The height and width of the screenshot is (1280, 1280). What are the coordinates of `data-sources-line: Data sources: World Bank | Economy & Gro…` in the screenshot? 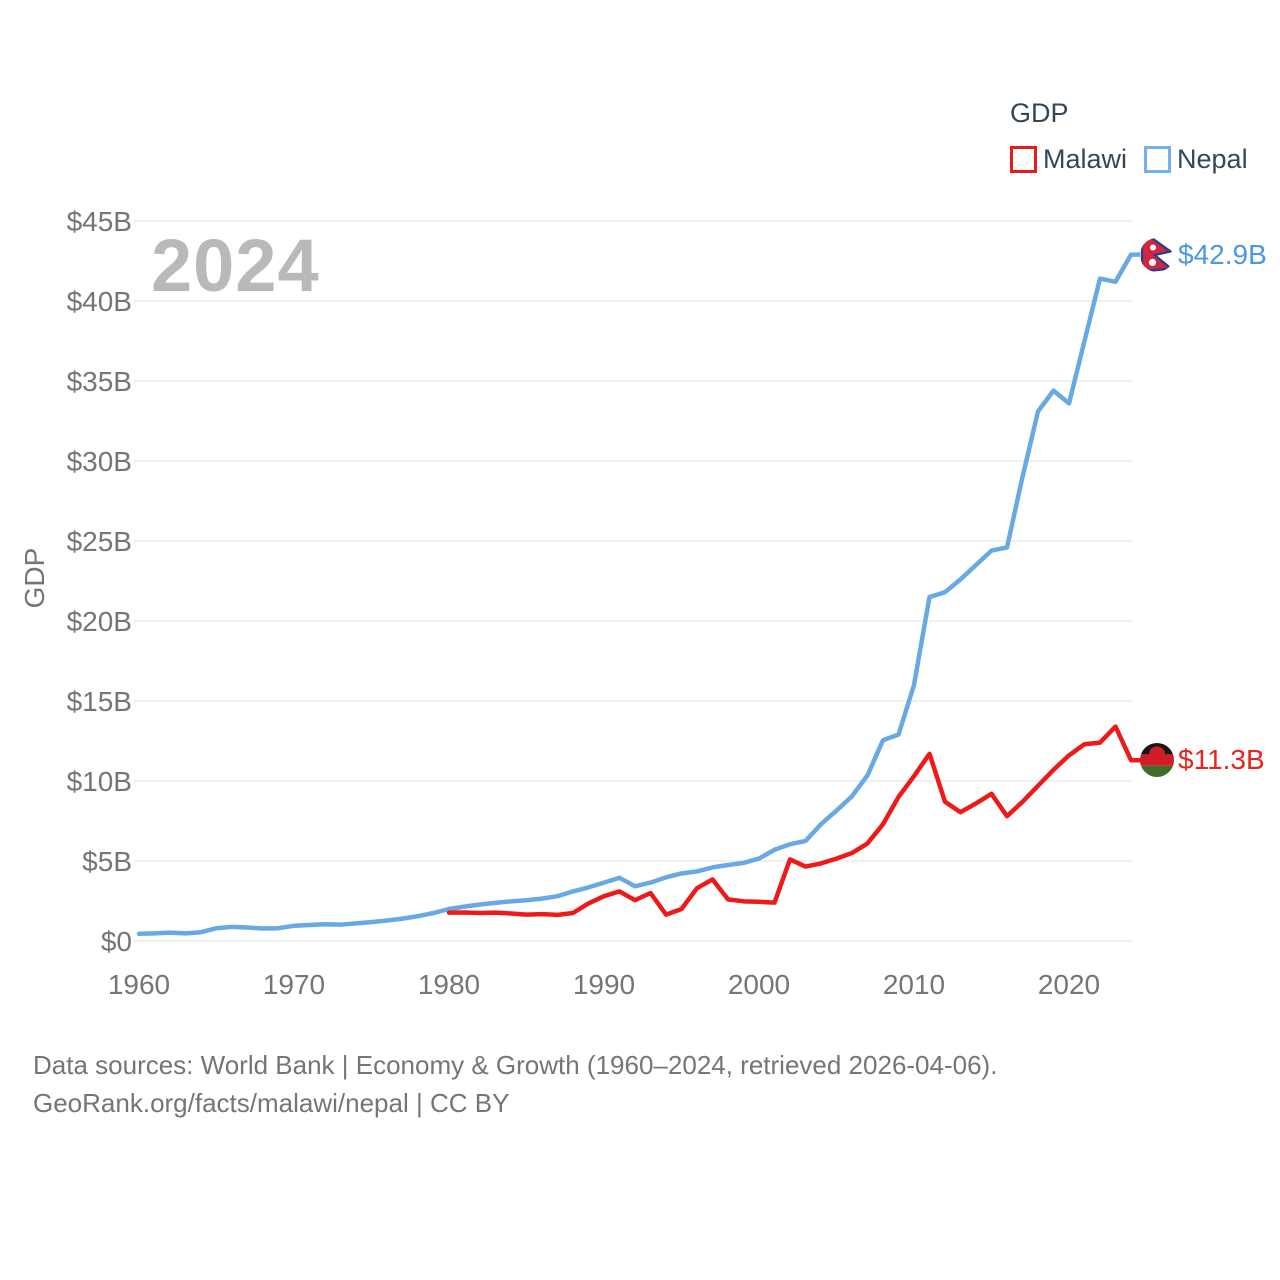 It's located at (515, 1065).